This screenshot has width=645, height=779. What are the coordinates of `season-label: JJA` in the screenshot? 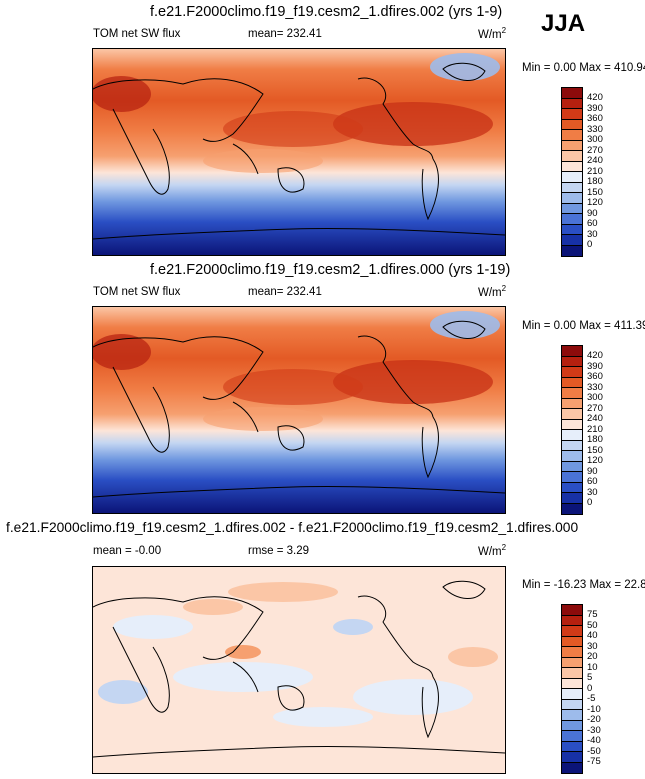 It's located at (563, 23).